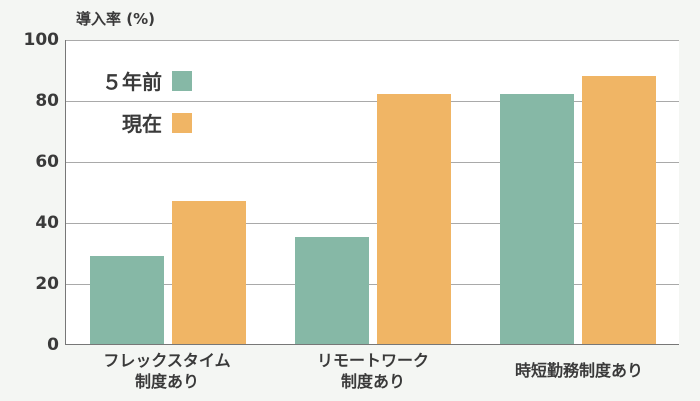 This screenshot has height=401, width=700. I want to click on legend-label: 現在, so click(142, 124).